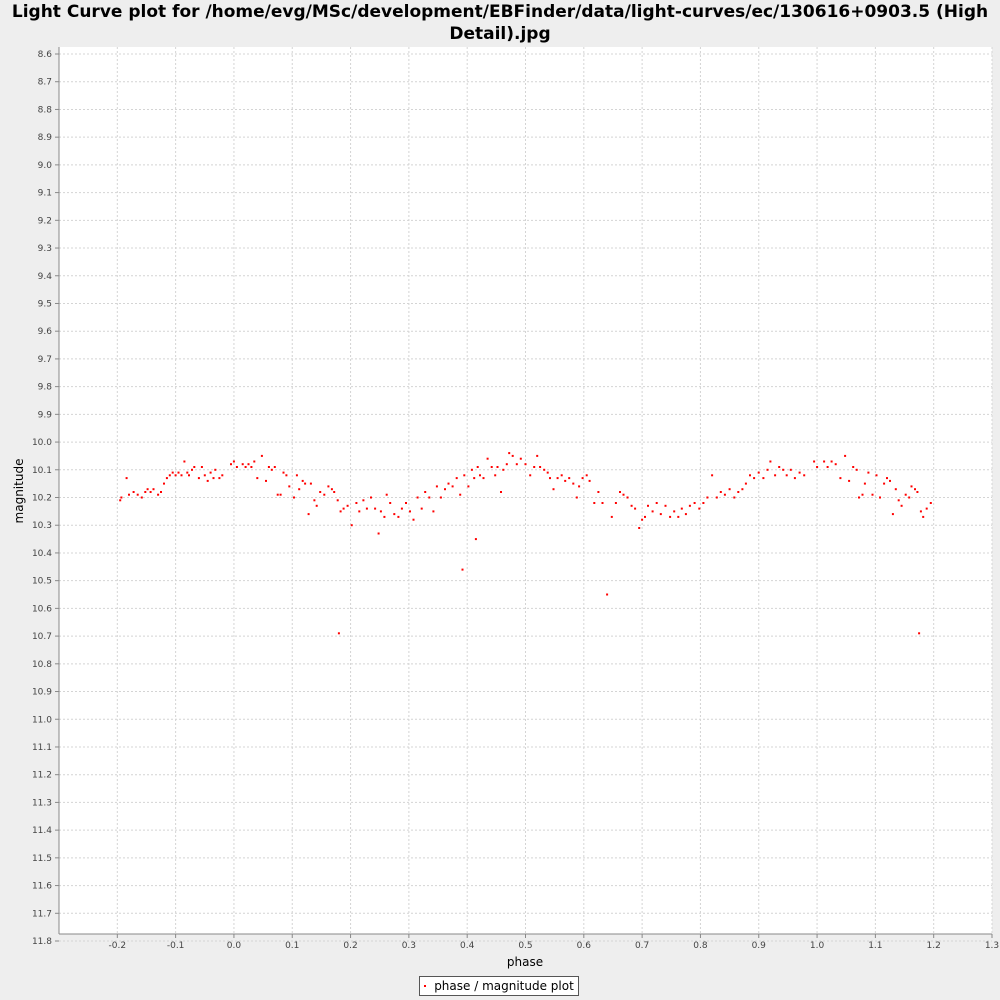  I want to click on legend: phase / magnitude plot, so click(499, 986).